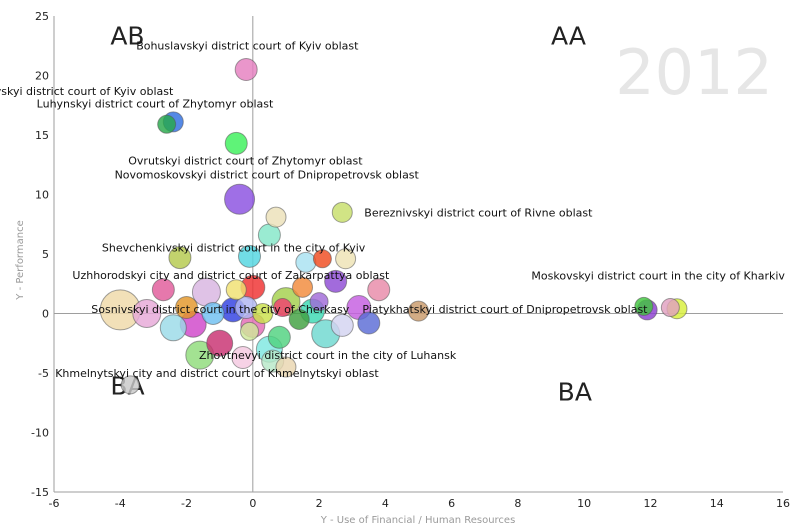 This screenshot has height=527, width=793. What do you see at coordinates (45, 314) in the screenshot?
I see `y-tick-label: 0` at bounding box center [45, 314].